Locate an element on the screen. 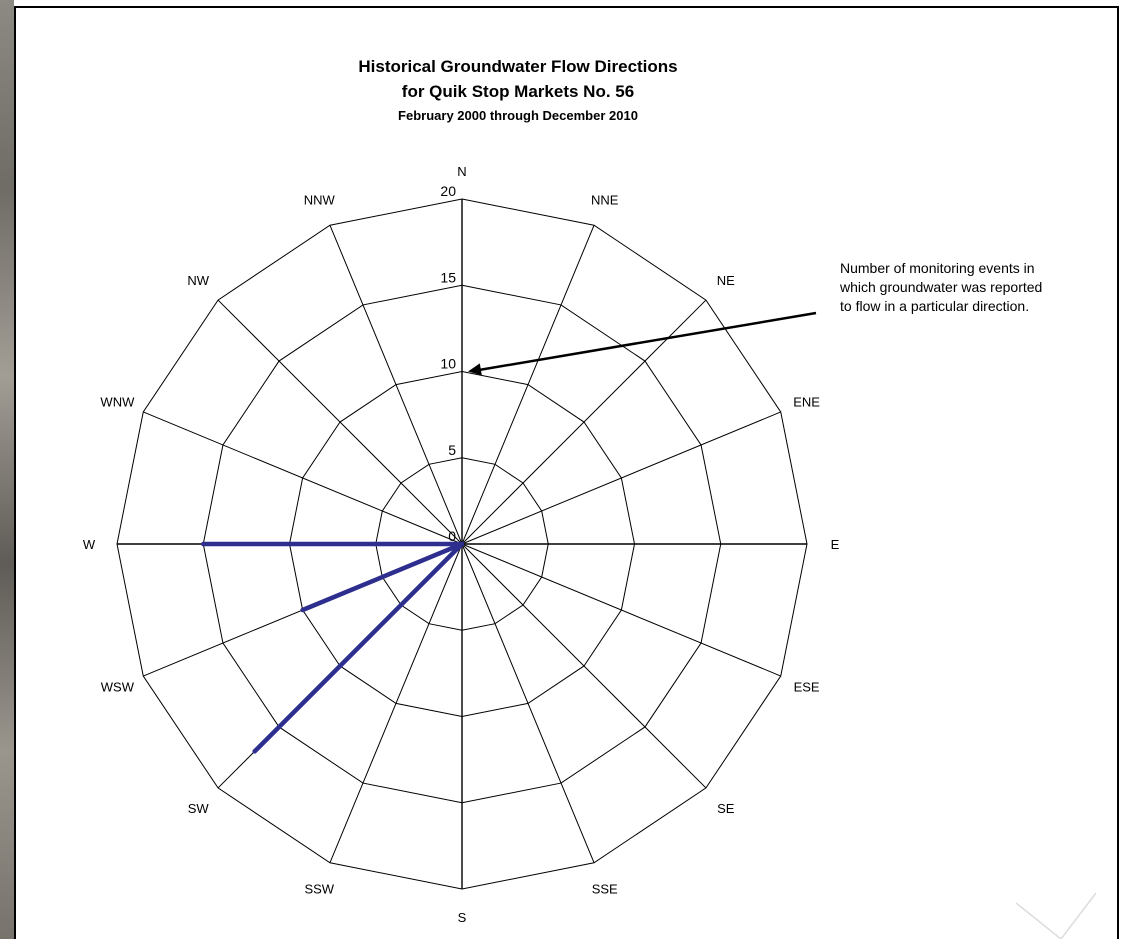 The width and height of the screenshot is (1123, 944). direction-label-sw: SW is located at coordinates (199, 808).